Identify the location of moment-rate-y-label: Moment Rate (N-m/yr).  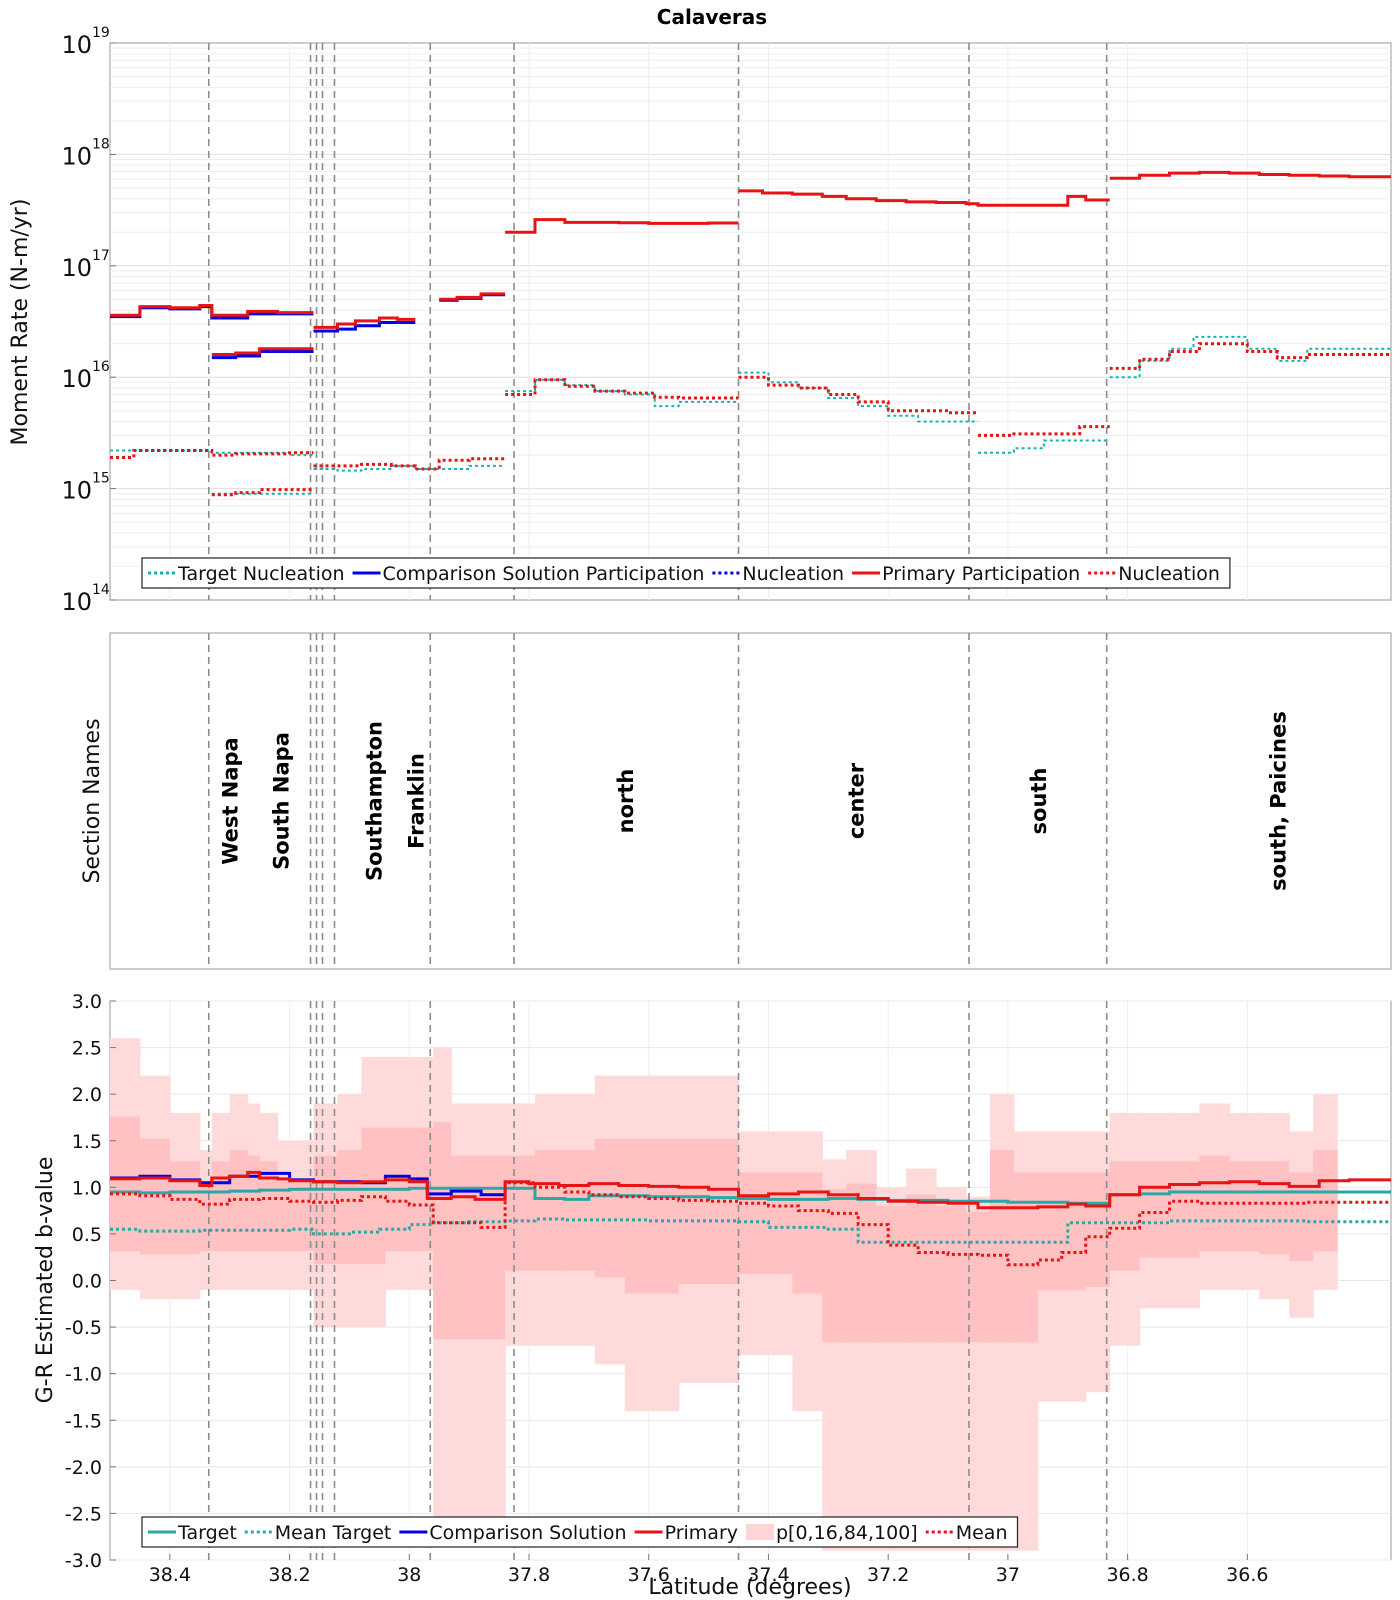
(20, 322).